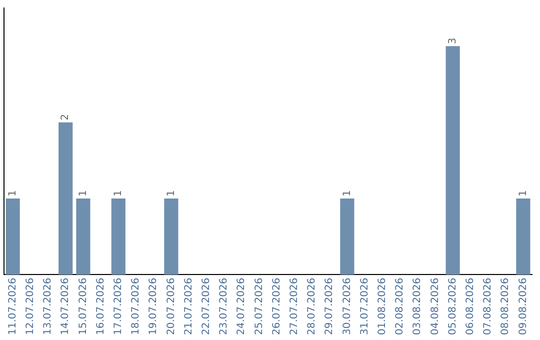 The height and width of the screenshot is (340, 540). Describe the element at coordinates (452, 307) in the screenshot. I see `x-tick-label: 05.08.2026` at that location.